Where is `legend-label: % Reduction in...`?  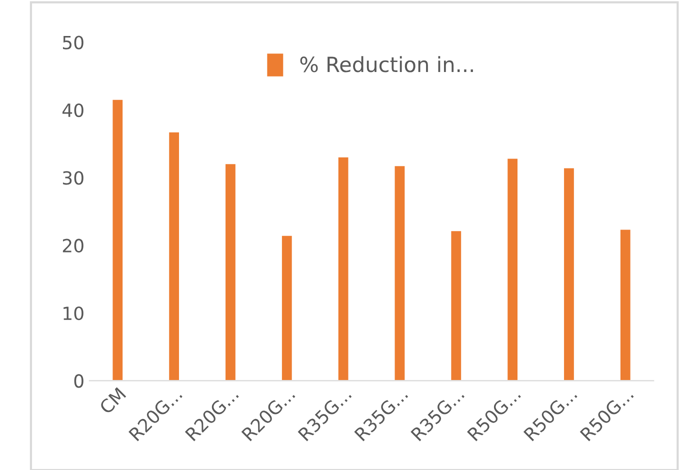 legend-label: % Reduction in... is located at coordinates (386, 64).